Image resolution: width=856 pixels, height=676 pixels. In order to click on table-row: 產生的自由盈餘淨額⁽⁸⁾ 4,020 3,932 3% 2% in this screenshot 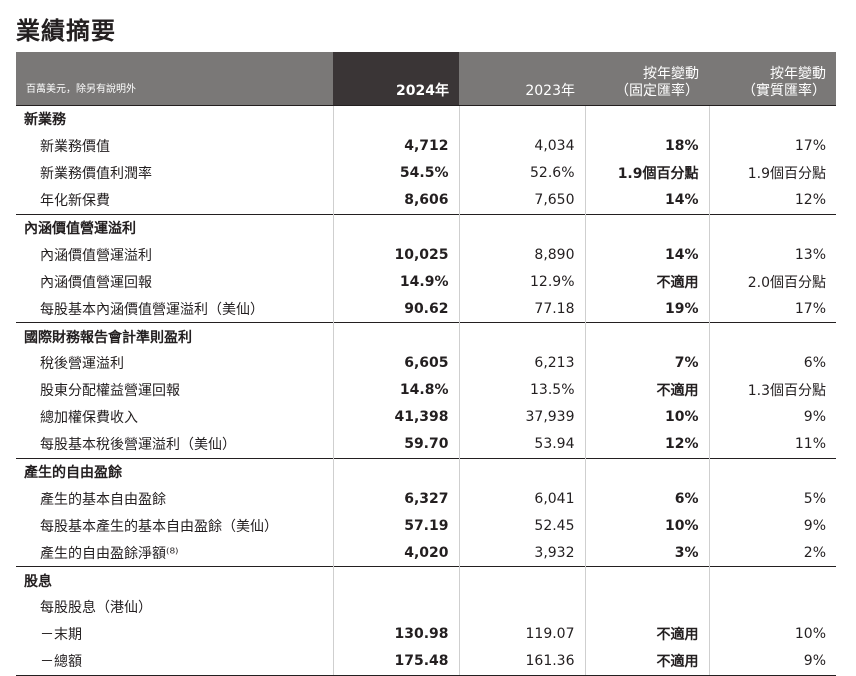, I will do `click(426, 553)`.